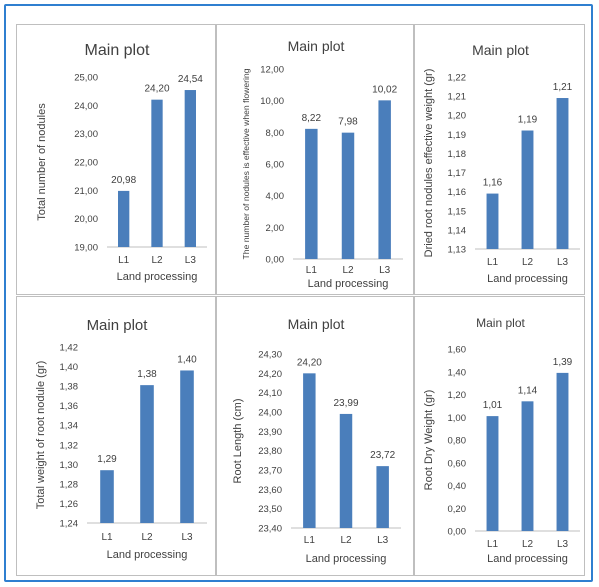  What do you see at coordinates (69, 406) in the screenshot?
I see `y-tick-label: 1,36` at bounding box center [69, 406].